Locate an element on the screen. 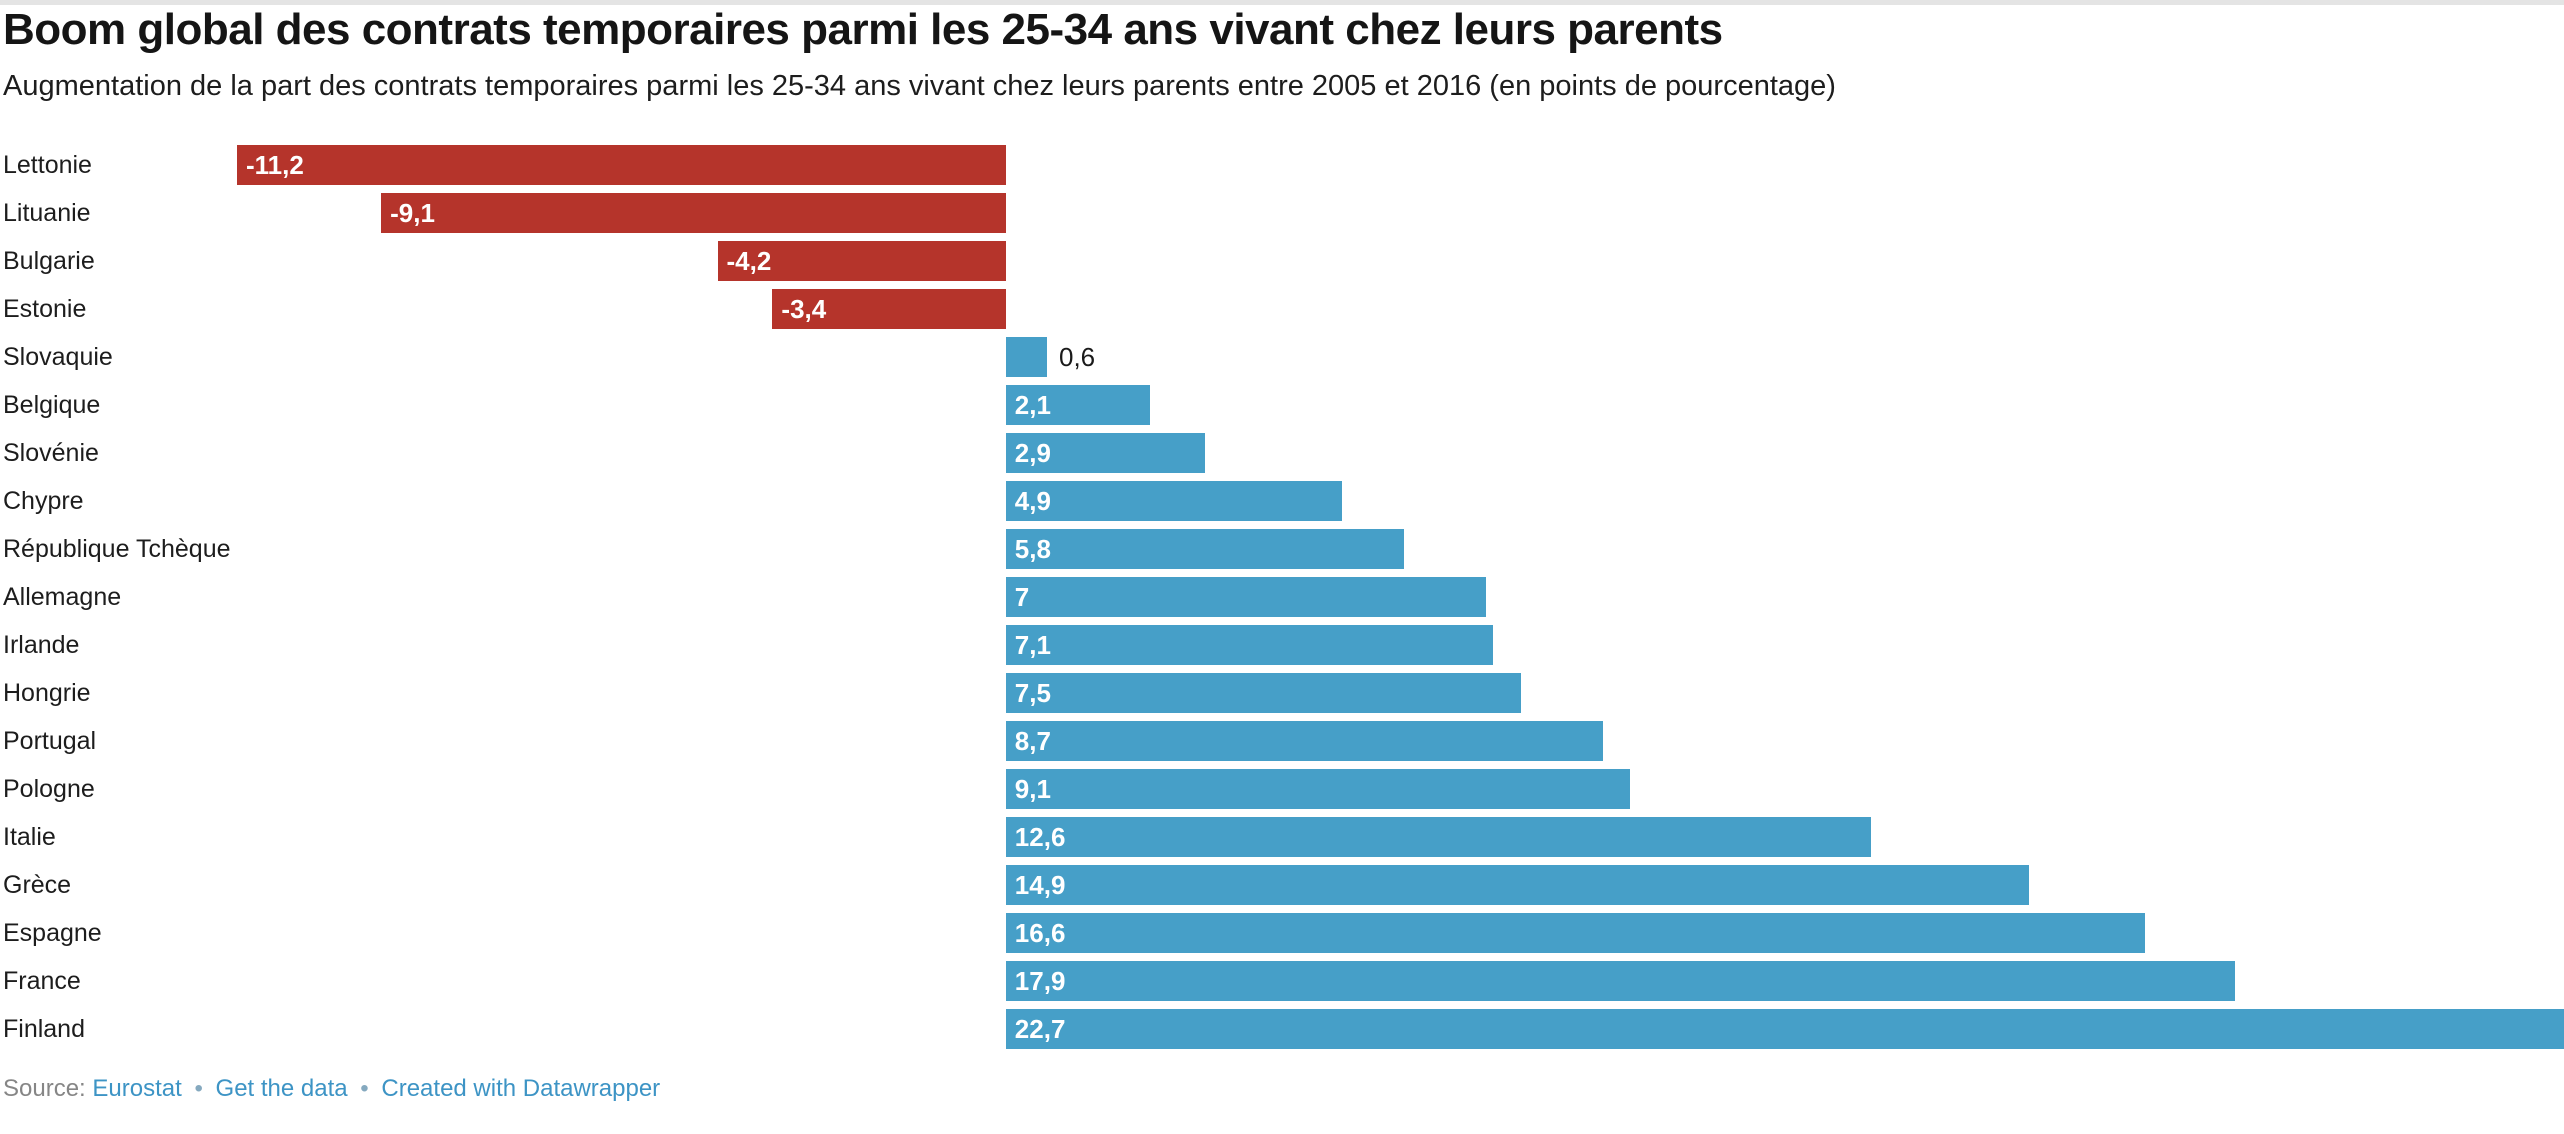  category-label: Italie is located at coordinates (29, 837).